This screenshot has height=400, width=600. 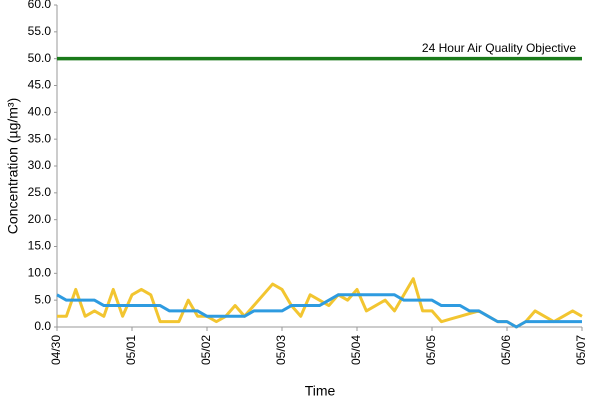 What do you see at coordinates (206, 350) in the screenshot?
I see `x-tick-label: 05/02` at bounding box center [206, 350].